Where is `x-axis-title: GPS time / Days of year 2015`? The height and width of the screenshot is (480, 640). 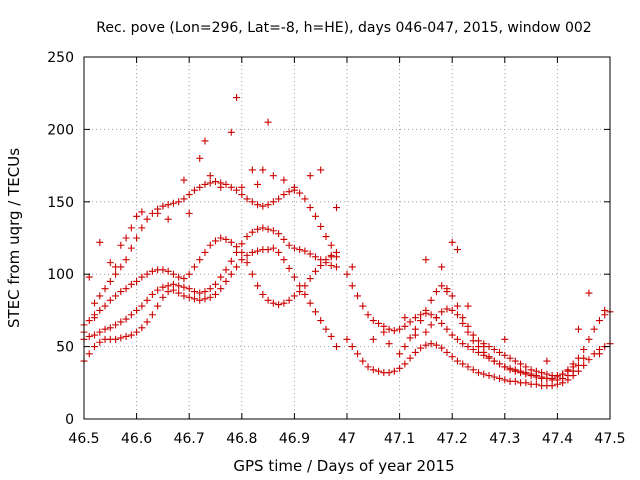
x-axis-title: GPS time / Days of year 2015 is located at coordinates (343, 466).